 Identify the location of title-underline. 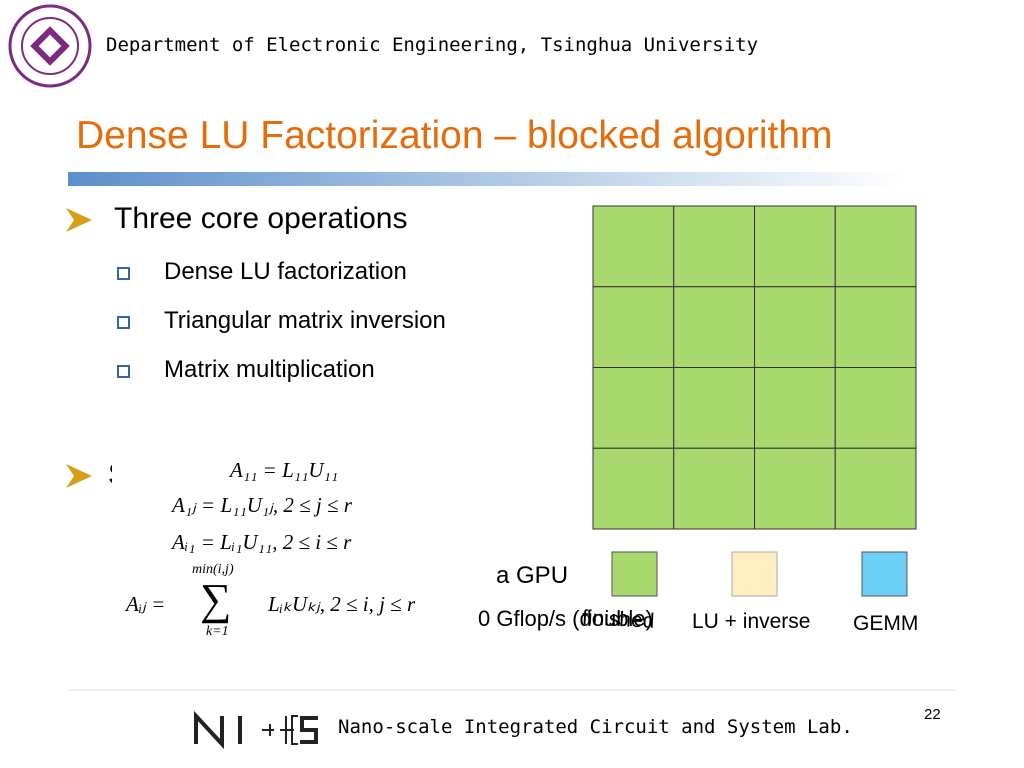
(488, 179).